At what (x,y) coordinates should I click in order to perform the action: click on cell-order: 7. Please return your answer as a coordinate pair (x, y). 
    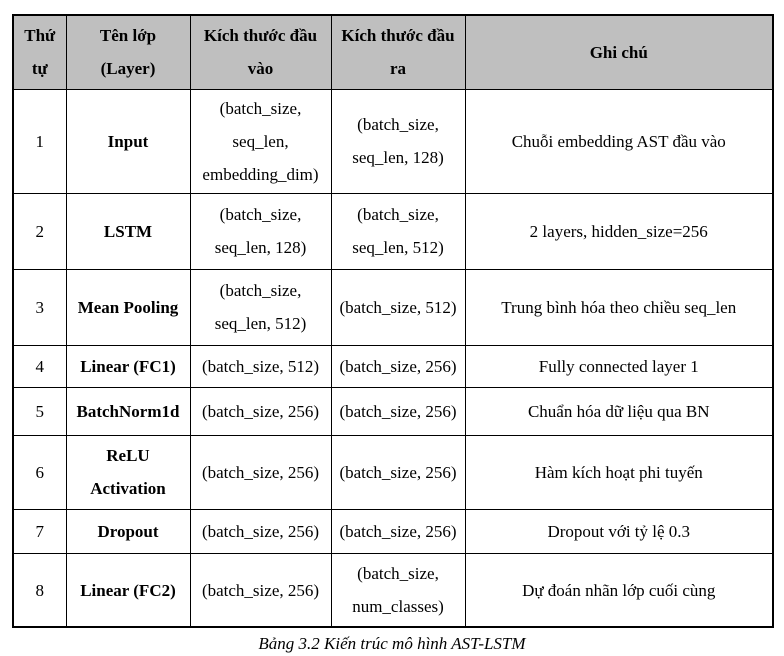
    Looking at the image, I should click on (39, 531).